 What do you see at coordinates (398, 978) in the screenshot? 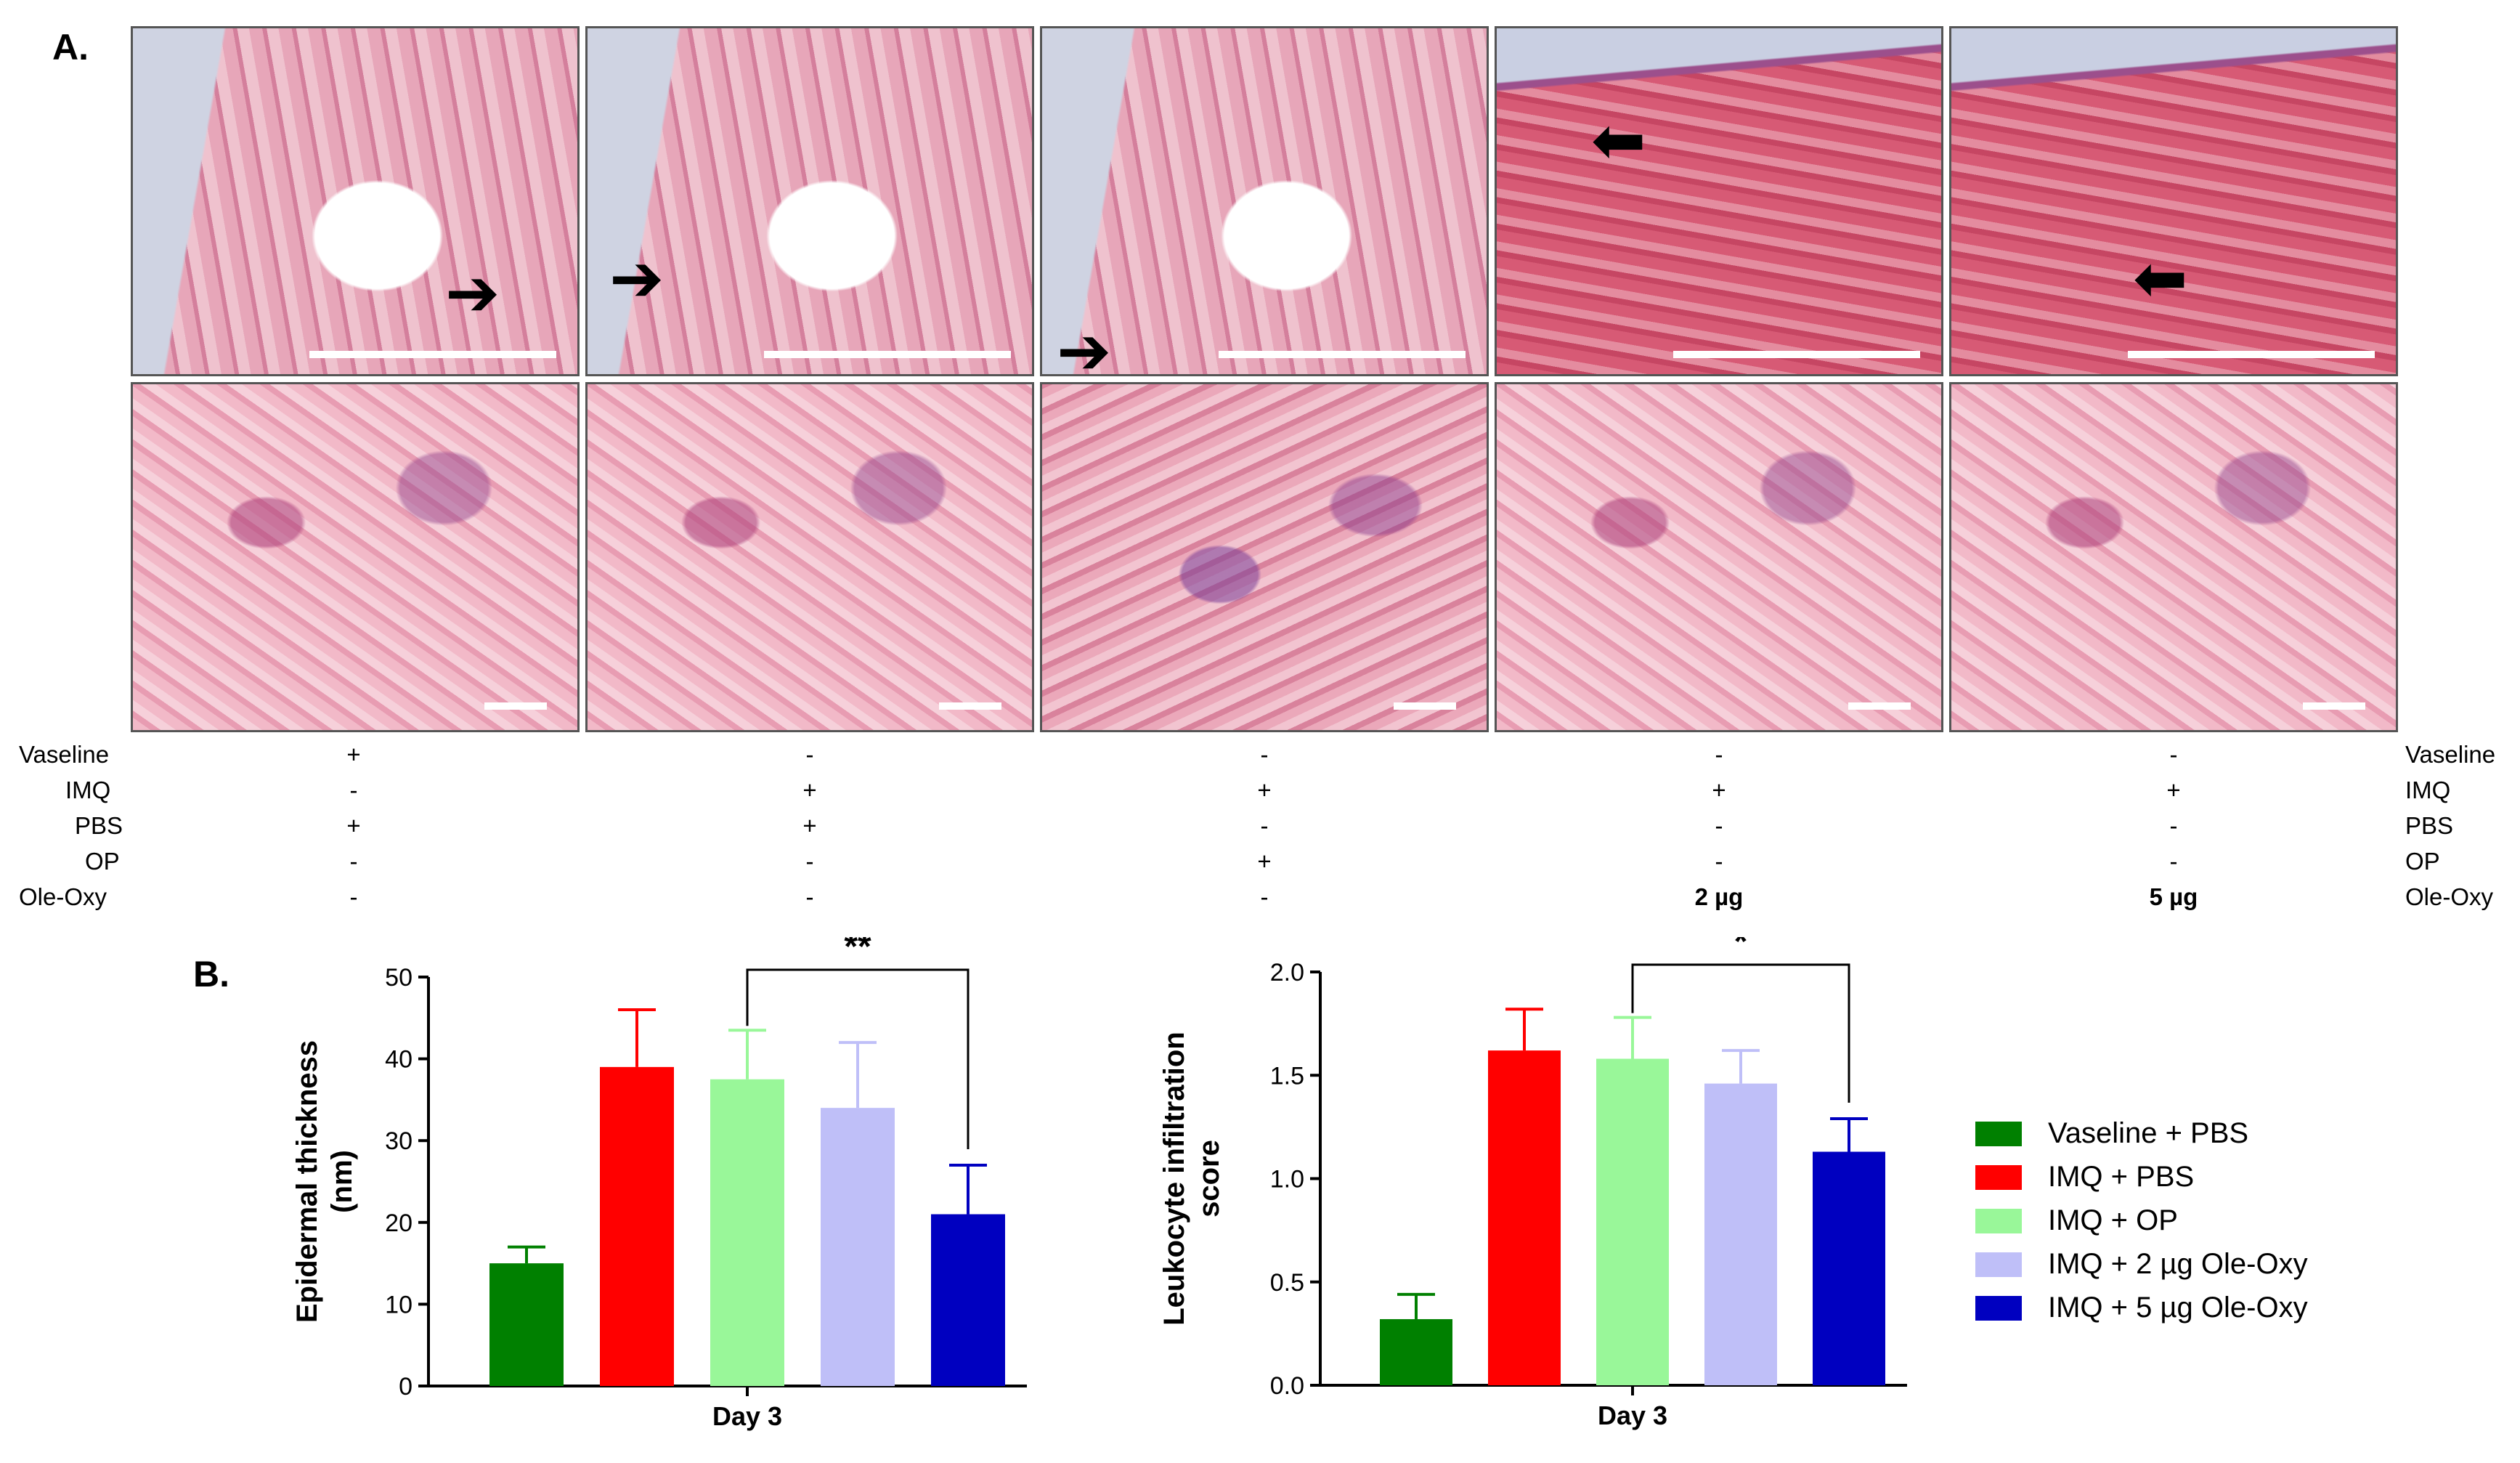
I see `y-tick-label: 50` at bounding box center [398, 978].